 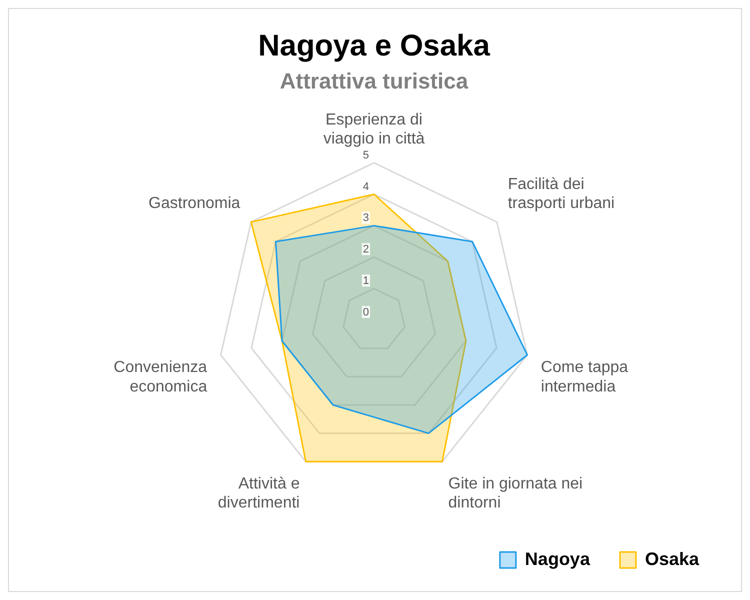 I want to click on spoke-label: Esperienza di viaggio in città, so click(x=374, y=129).